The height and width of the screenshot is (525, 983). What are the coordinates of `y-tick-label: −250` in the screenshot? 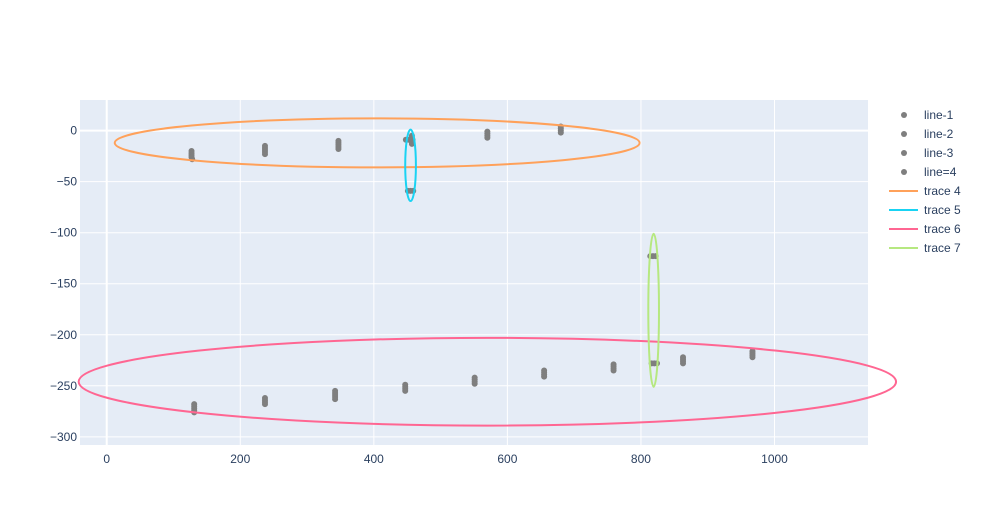 It's located at (63, 386).